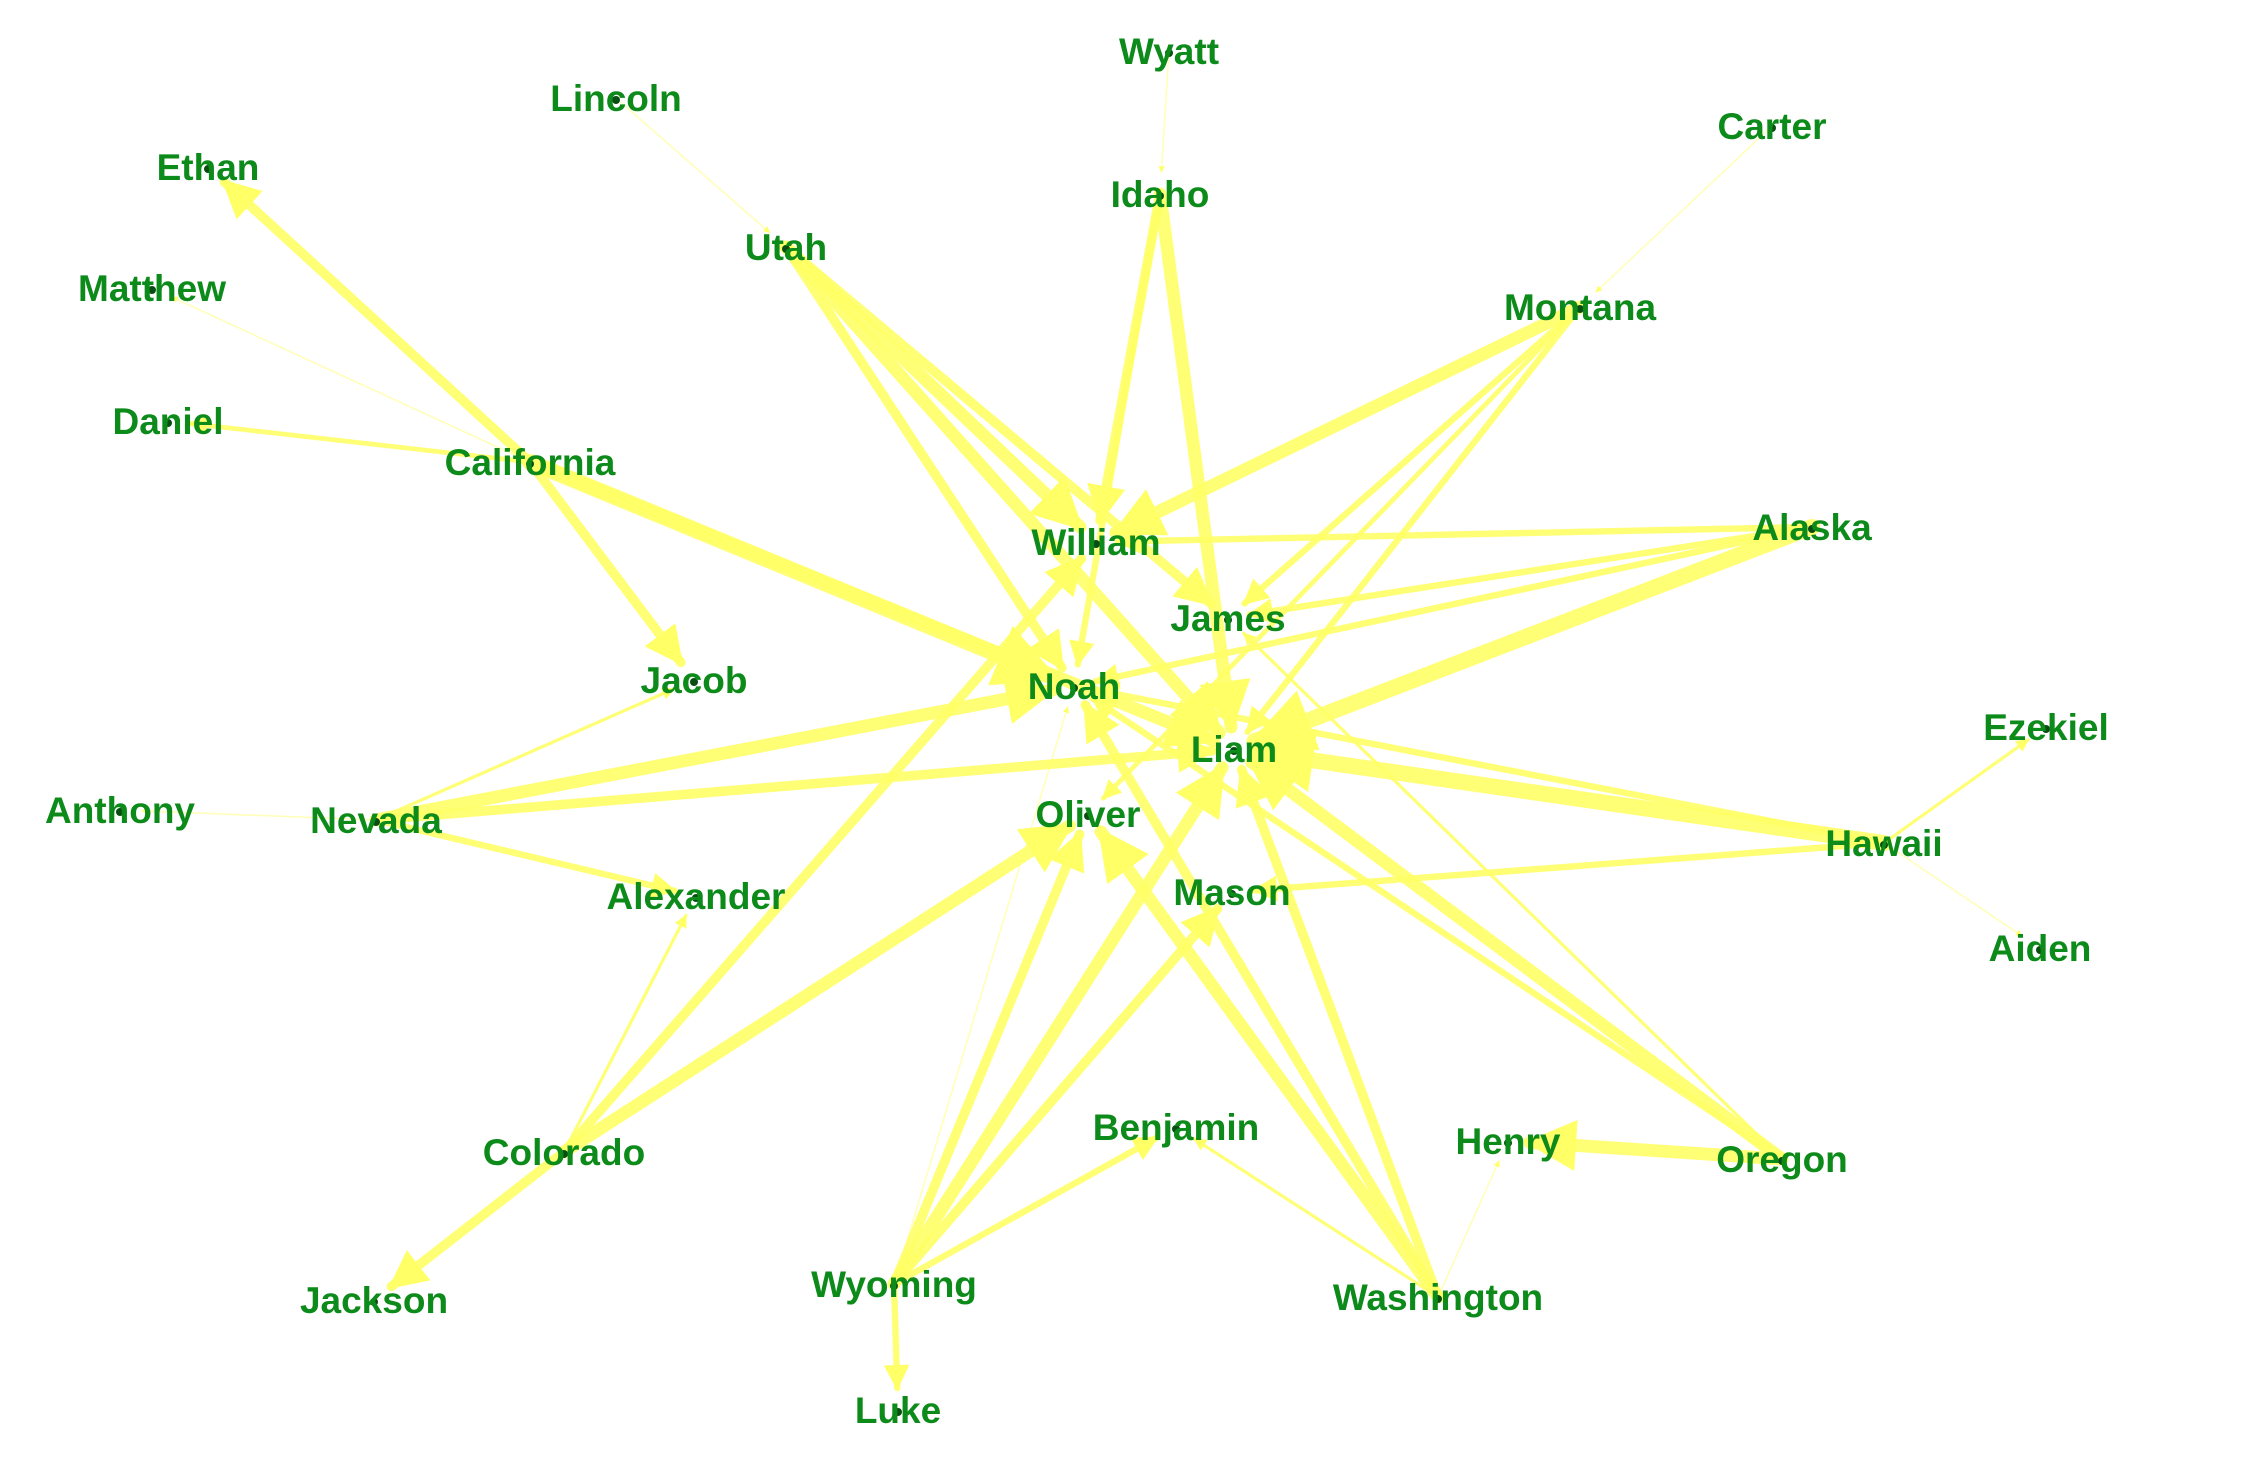  I want to click on node-label: Luke, so click(898, 1410).